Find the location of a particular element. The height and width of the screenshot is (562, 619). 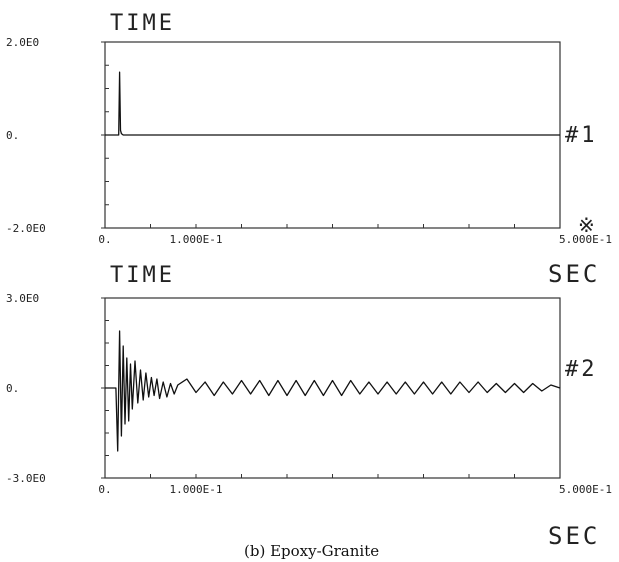

chart2-channel-label: #2 is located at coordinates (581, 369).